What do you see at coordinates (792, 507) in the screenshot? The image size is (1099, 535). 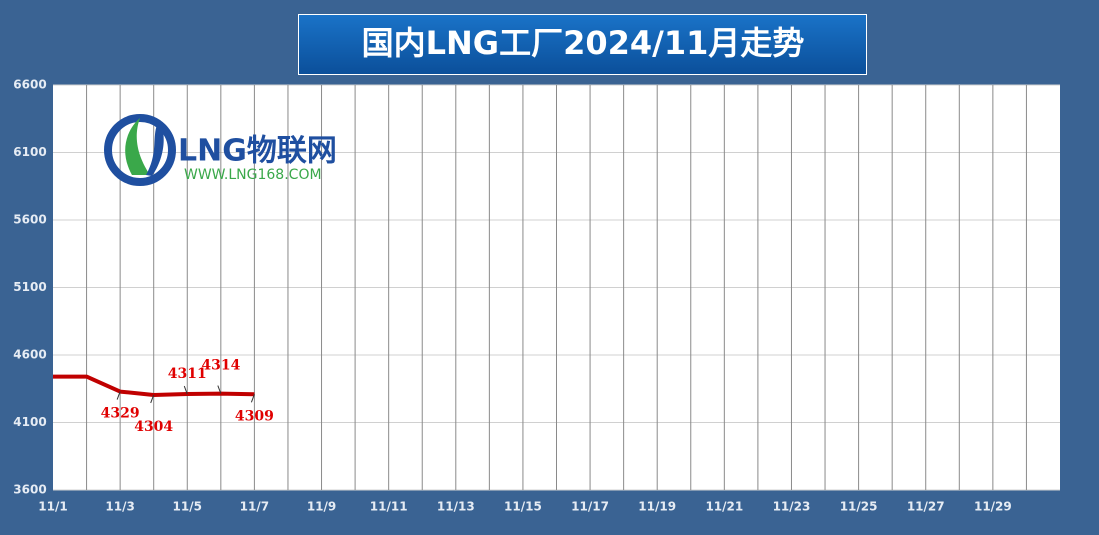 I see `x-tick-label: 11/23` at bounding box center [792, 507].